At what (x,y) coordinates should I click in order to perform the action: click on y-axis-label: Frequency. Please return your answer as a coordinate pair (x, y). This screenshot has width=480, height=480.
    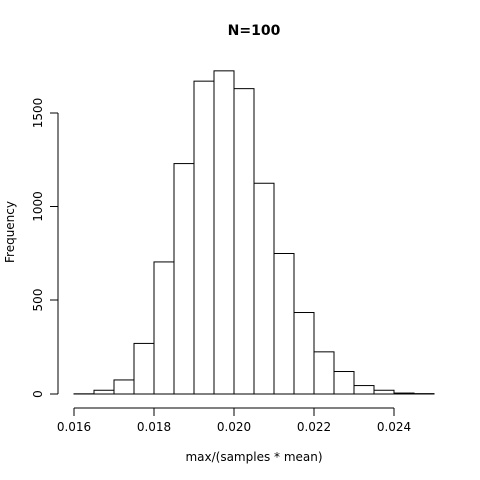
    Looking at the image, I should click on (10, 232).